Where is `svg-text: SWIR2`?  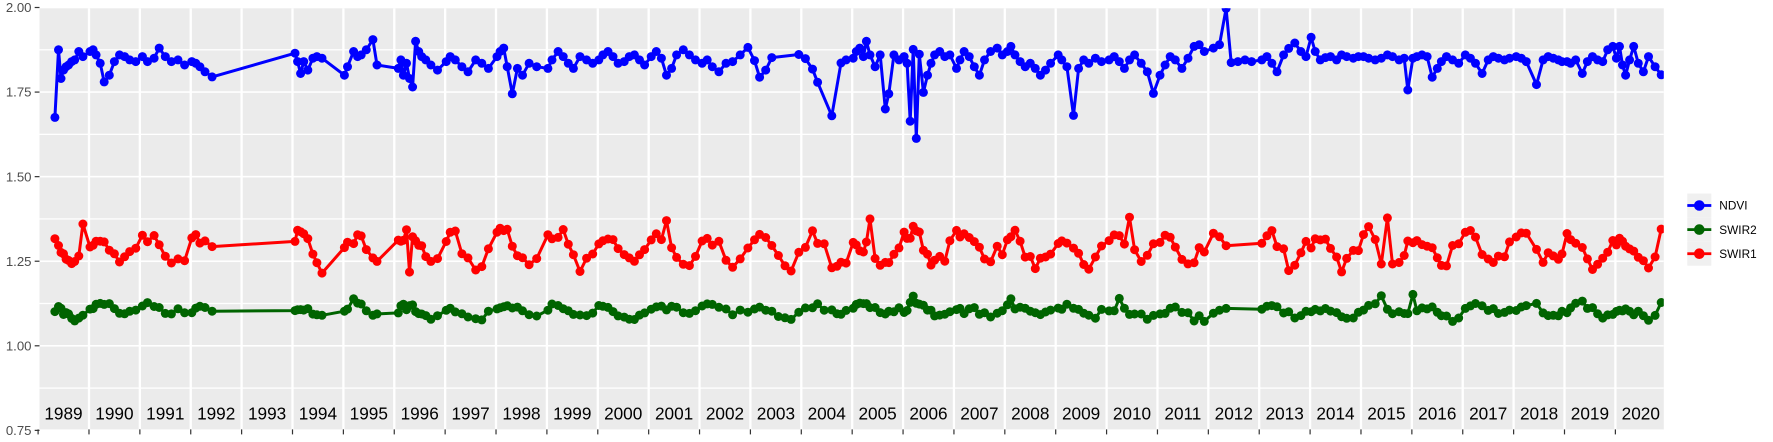 svg-text: SWIR2 is located at coordinates (1737, 230).